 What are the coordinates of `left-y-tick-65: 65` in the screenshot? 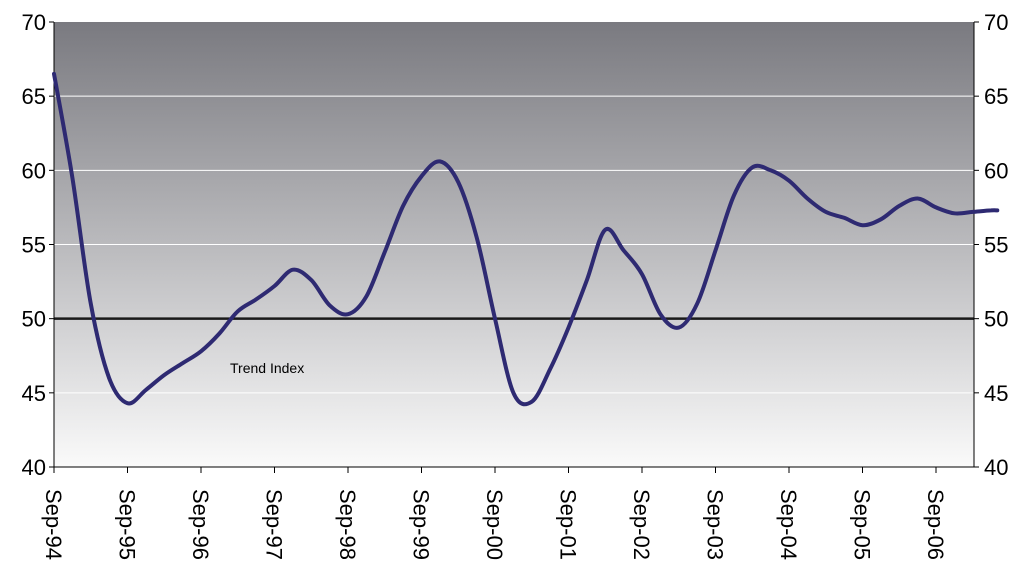 It's located at (34, 96).